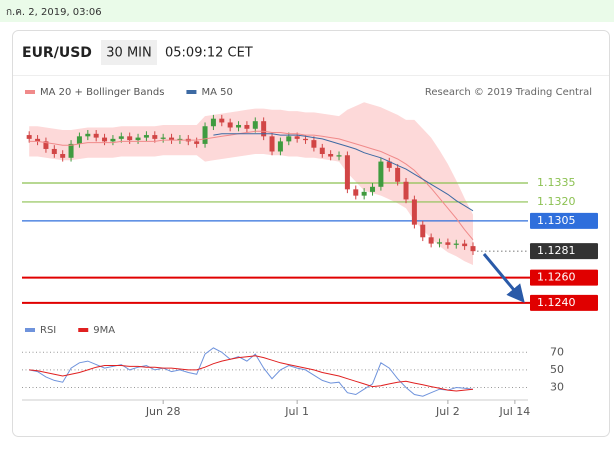  Describe the element at coordinates (296, 411) in the screenshot. I see `x-tick-label: Jul 1` at that location.